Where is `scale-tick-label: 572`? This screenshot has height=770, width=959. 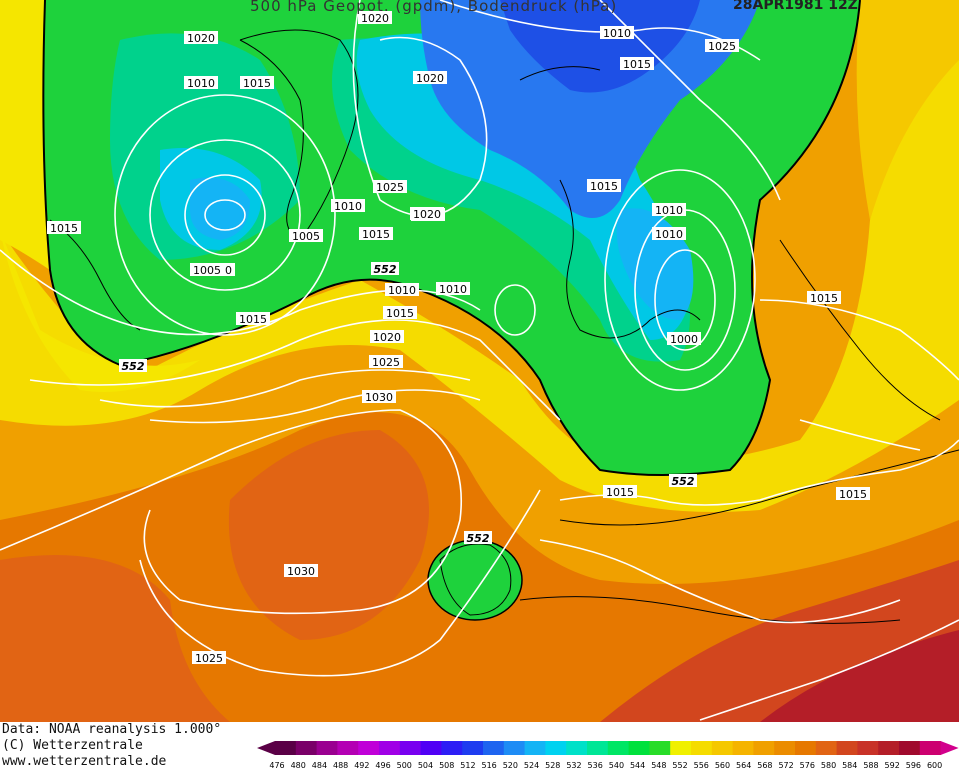
scale-tick-label: 572 is located at coordinates (785, 765).